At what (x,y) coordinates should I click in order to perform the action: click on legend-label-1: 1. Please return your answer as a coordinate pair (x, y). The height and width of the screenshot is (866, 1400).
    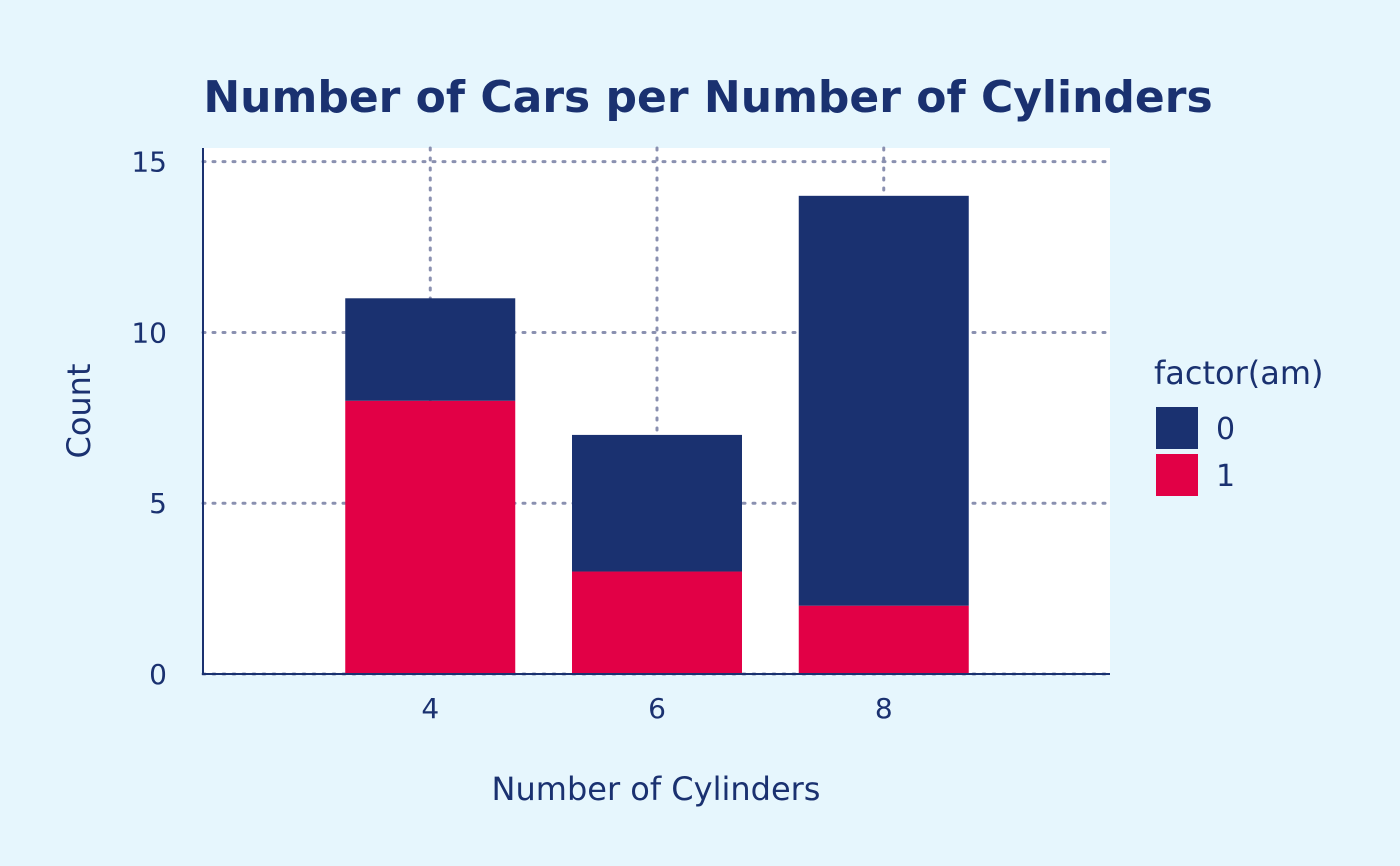
    Looking at the image, I should click on (1225, 476).